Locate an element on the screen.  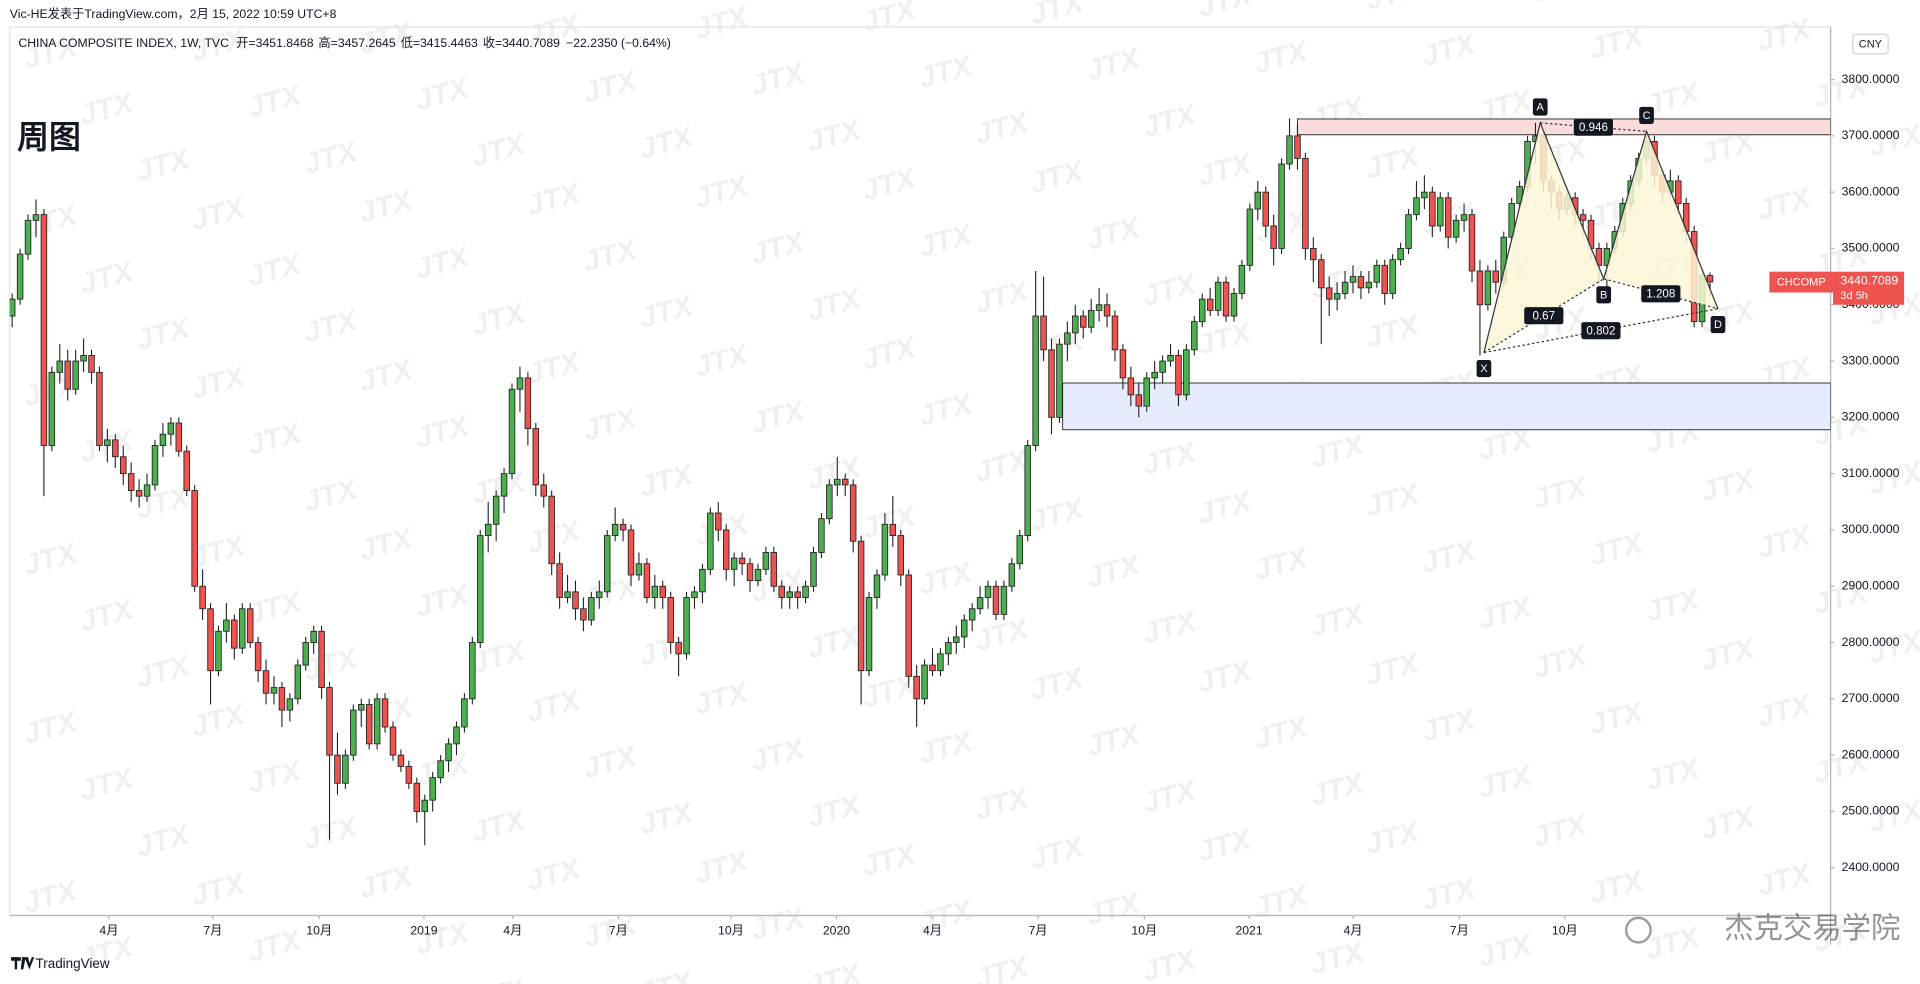
ratio-label: 1.208 is located at coordinates (1660, 293).